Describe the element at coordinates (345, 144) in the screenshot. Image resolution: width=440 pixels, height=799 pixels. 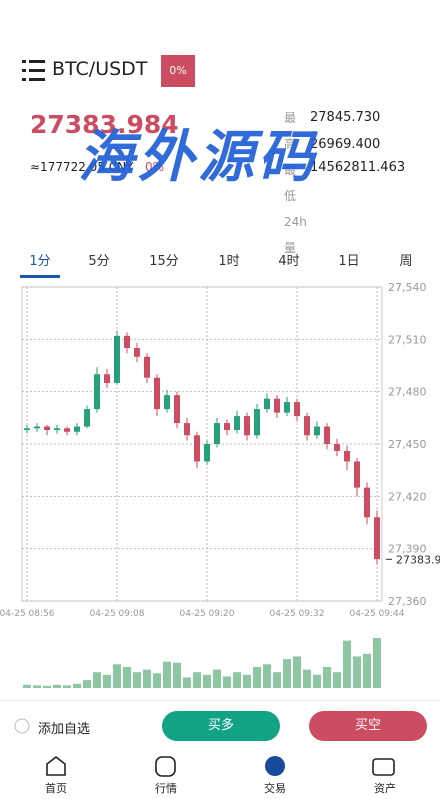
I see `stat-value: 26969.400` at that location.